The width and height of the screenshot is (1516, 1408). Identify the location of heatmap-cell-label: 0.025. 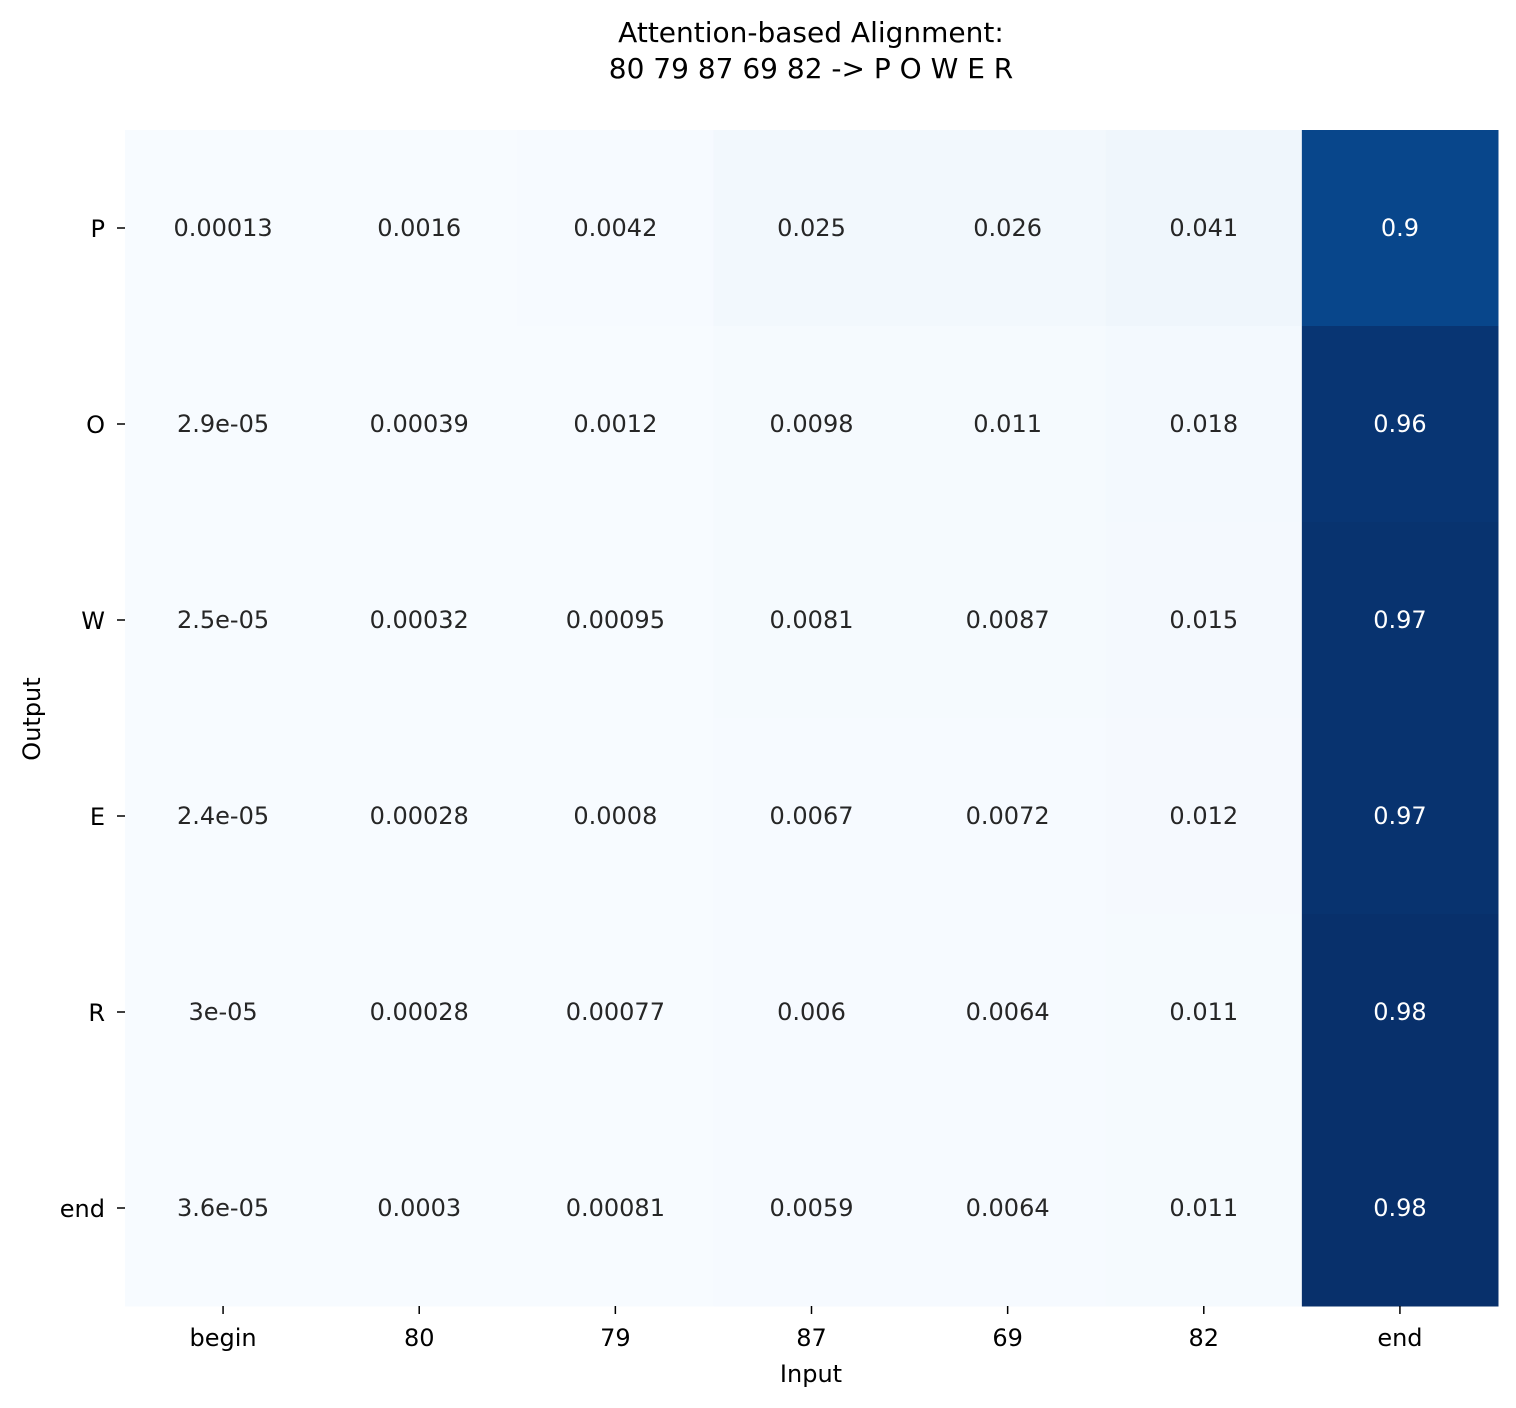
(811, 228).